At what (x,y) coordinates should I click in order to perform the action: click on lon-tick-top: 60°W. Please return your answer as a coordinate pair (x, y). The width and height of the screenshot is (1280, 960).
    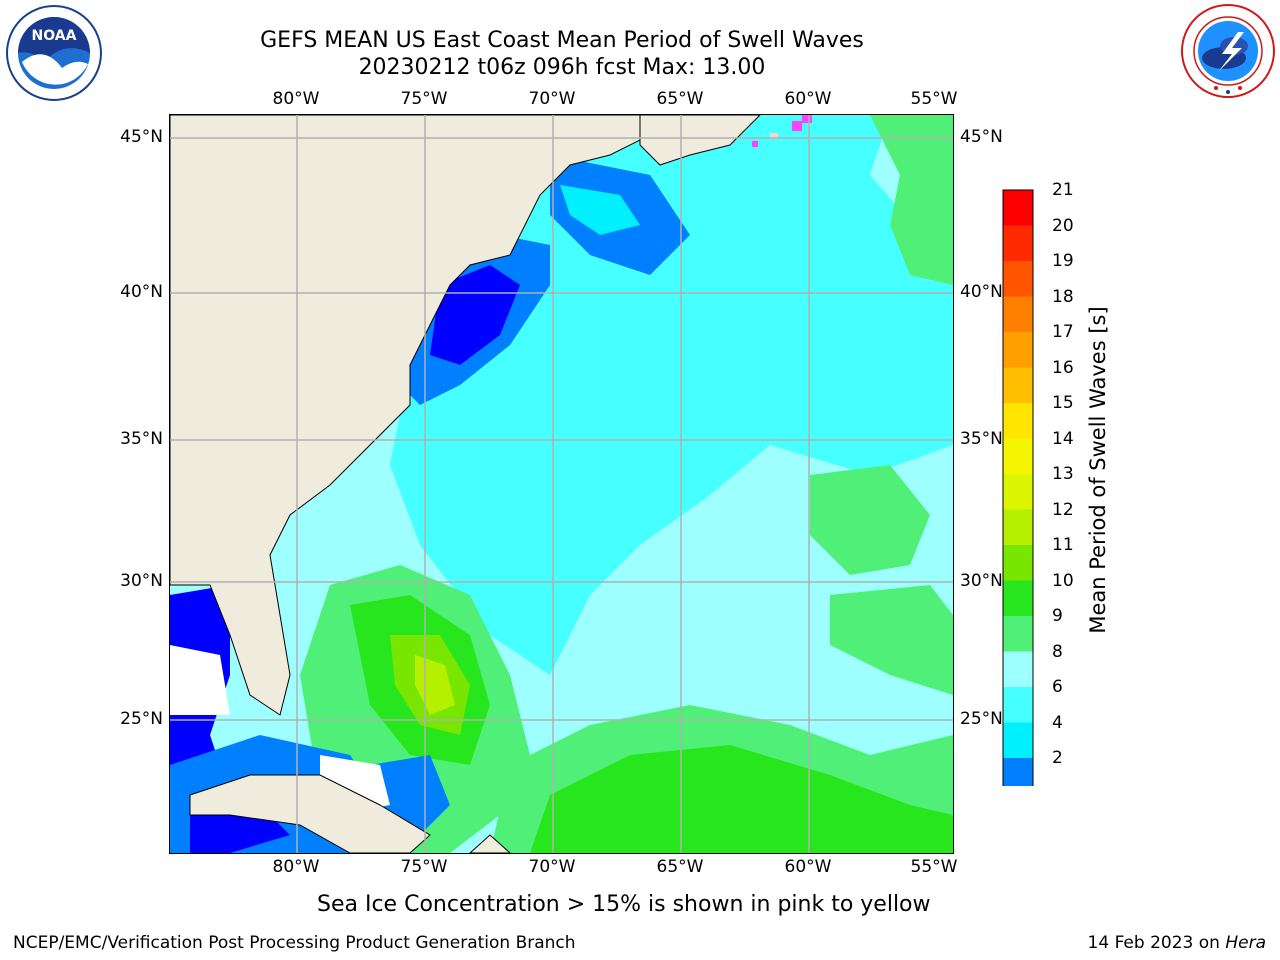
    Looking at the image, I should click on (808, 99).